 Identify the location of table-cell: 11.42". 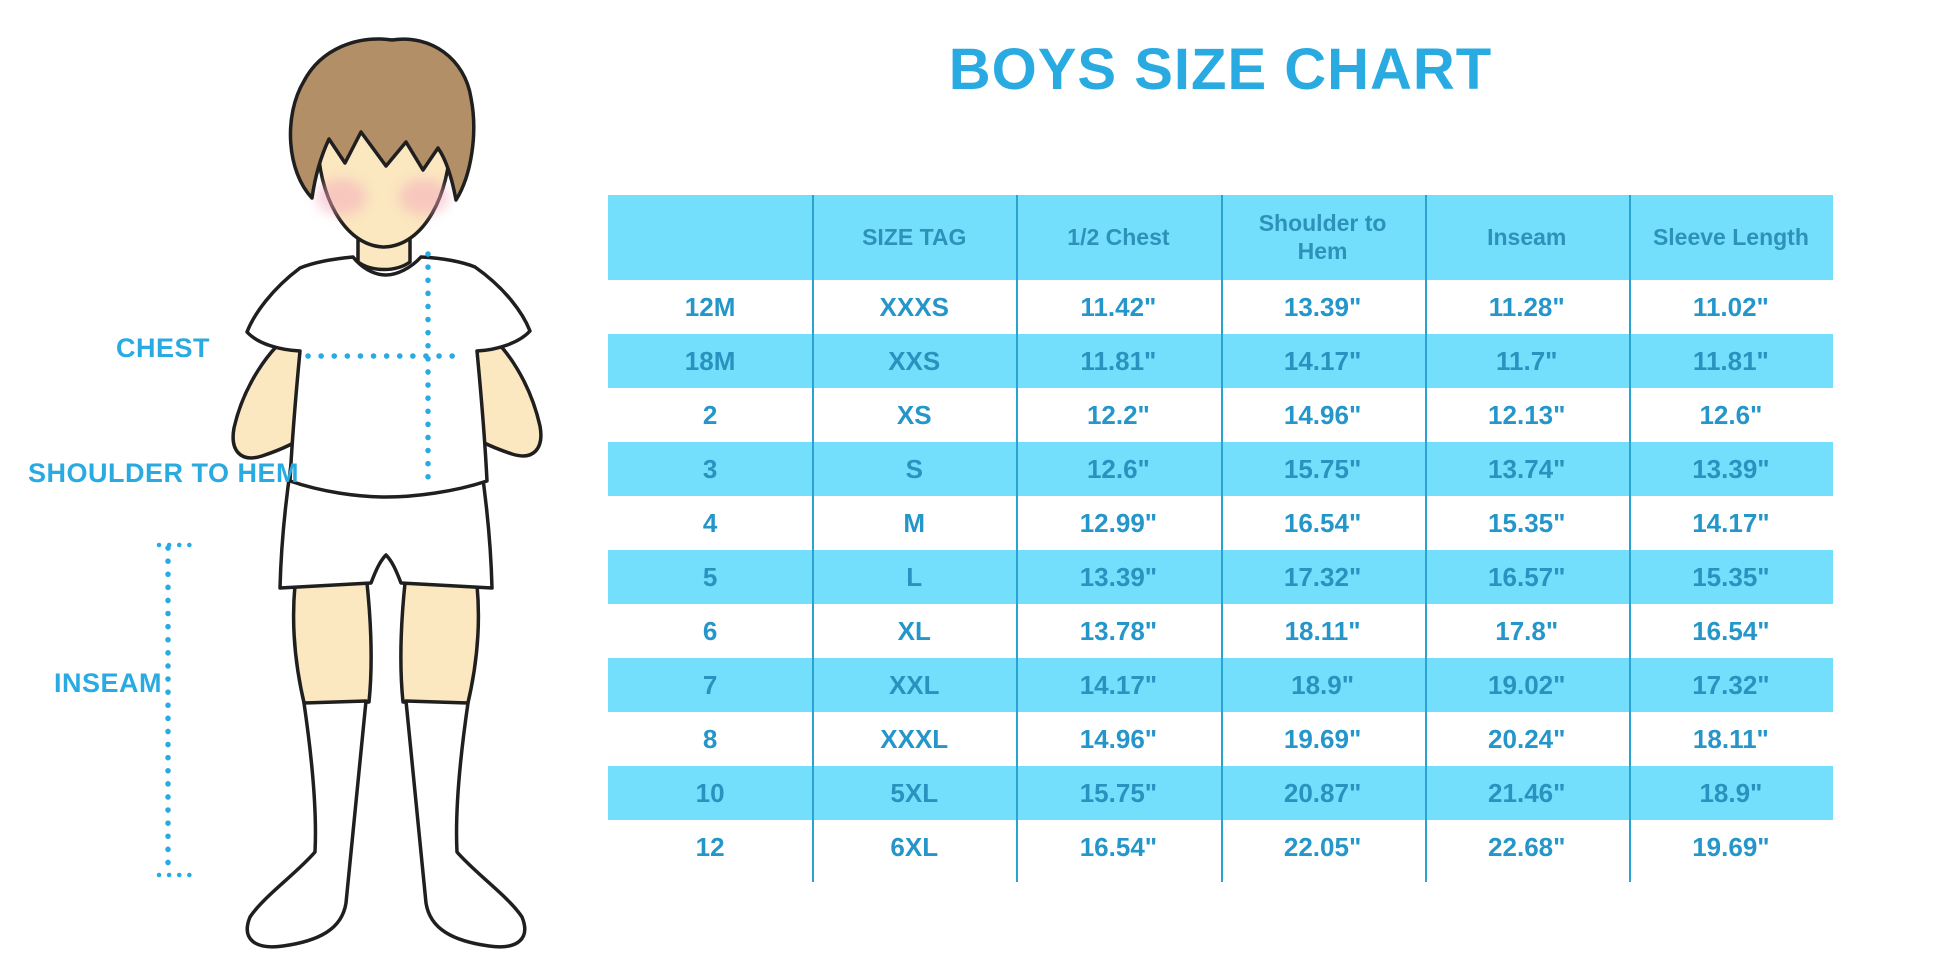
(1118, 306).